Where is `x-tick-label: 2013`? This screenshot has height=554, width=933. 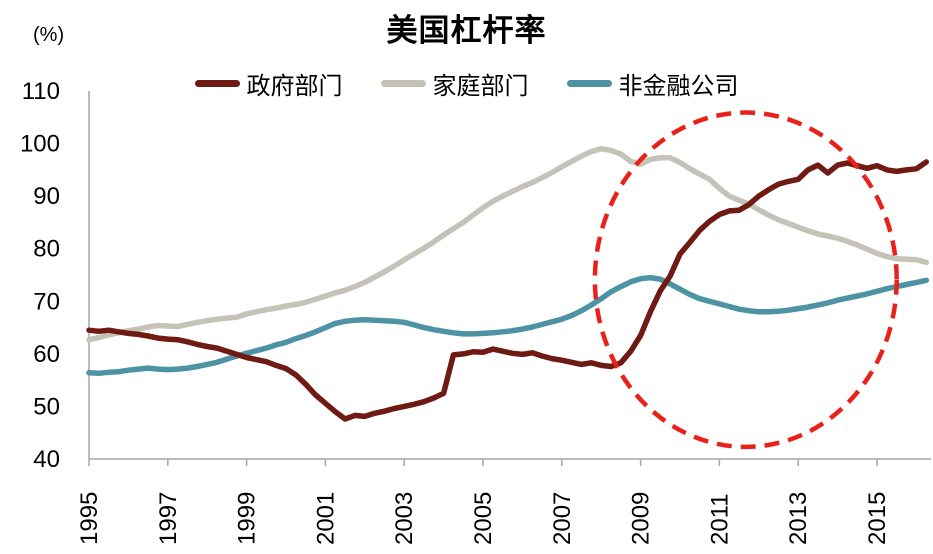 x-tick-label: 2013 is located at coordinates (798, 518).